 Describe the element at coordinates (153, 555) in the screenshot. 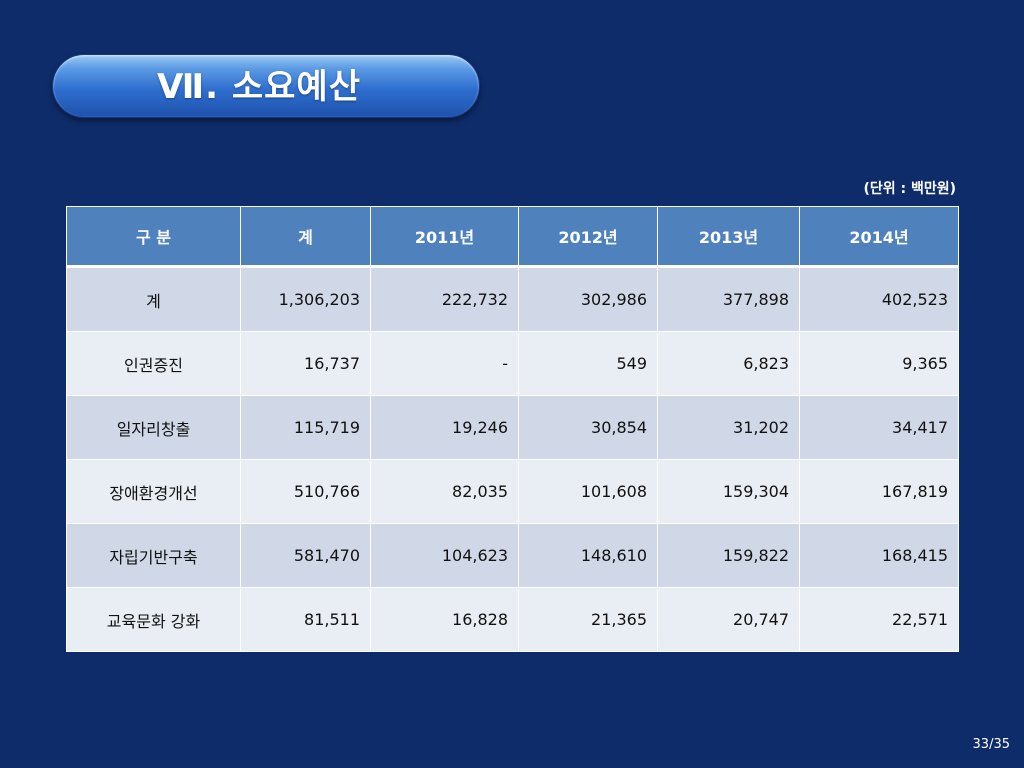

I see `row-label: 자립기반구축` at that location.